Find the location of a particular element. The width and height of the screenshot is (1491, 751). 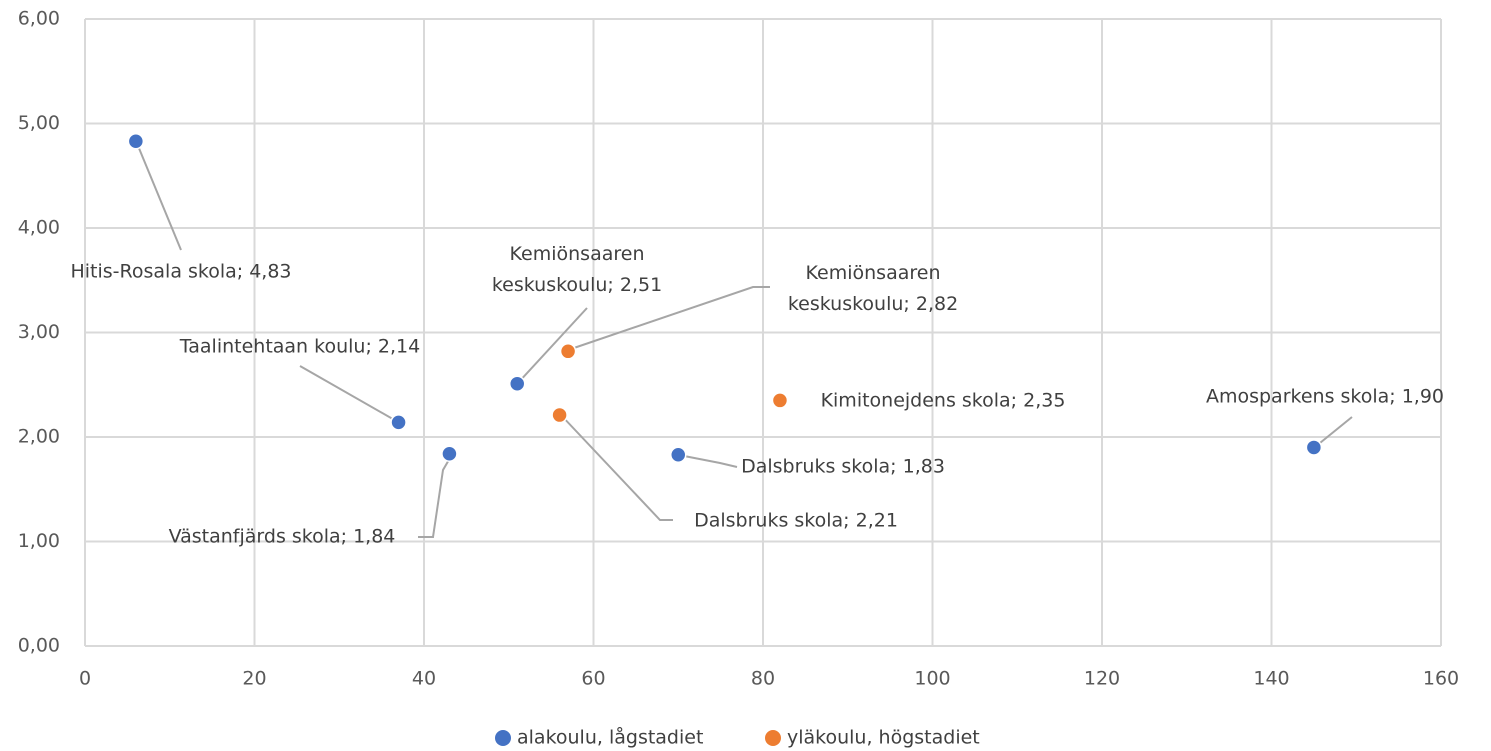

y-tick-label: 5,00 is located at coordinates (39, 123).